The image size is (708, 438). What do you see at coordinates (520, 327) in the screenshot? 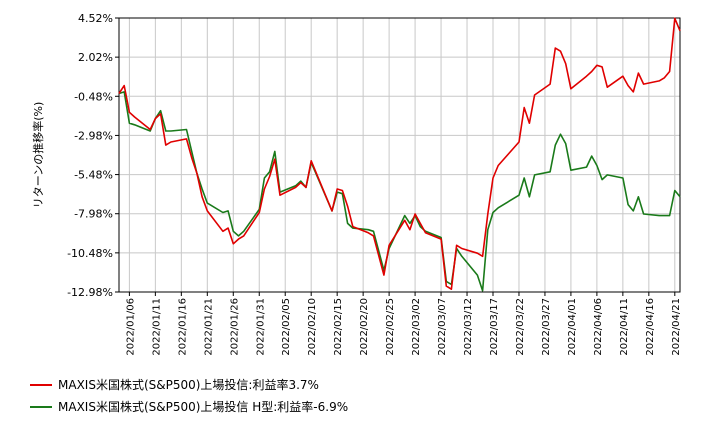
I see `x-tick-label: 2022/03/22` at bounding box center [520, 327].